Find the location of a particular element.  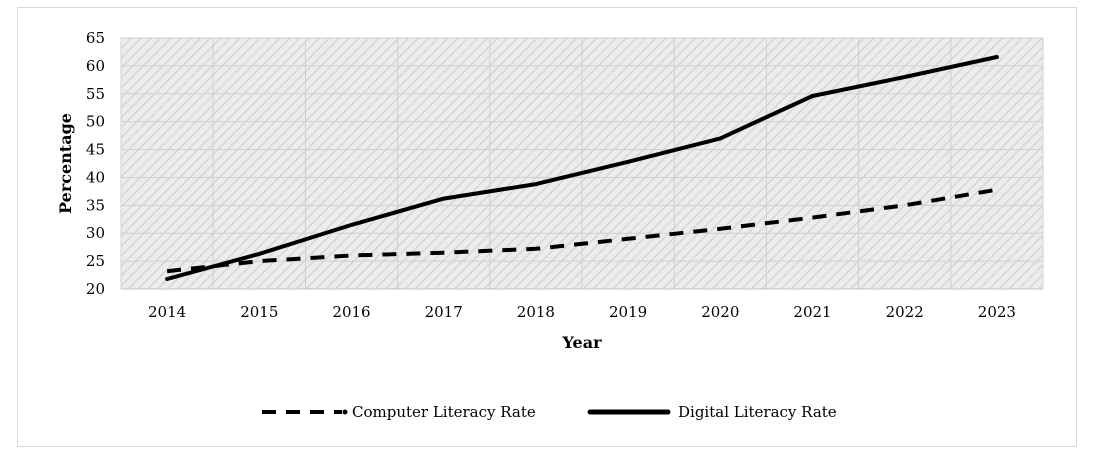

y-tick-label: 20 is located at coordinates (95, 289).